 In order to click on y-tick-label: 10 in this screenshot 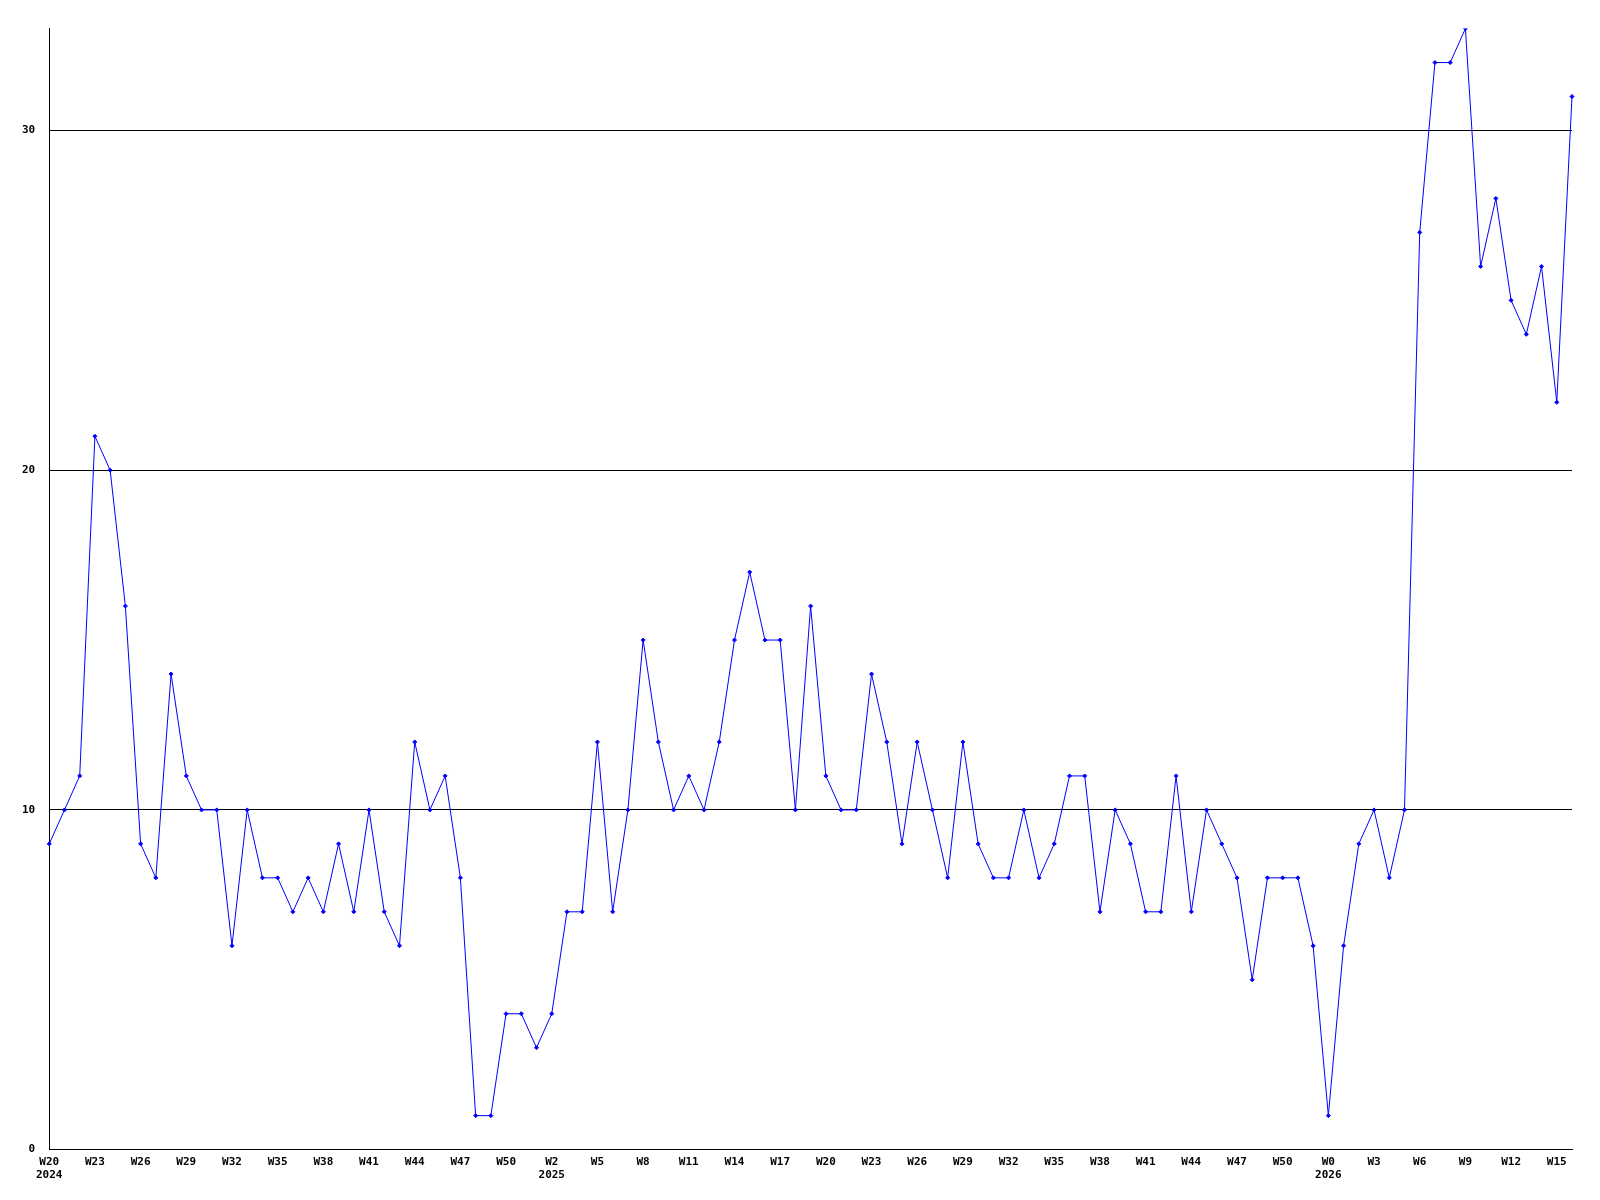, I will do `click(29, 809)`.